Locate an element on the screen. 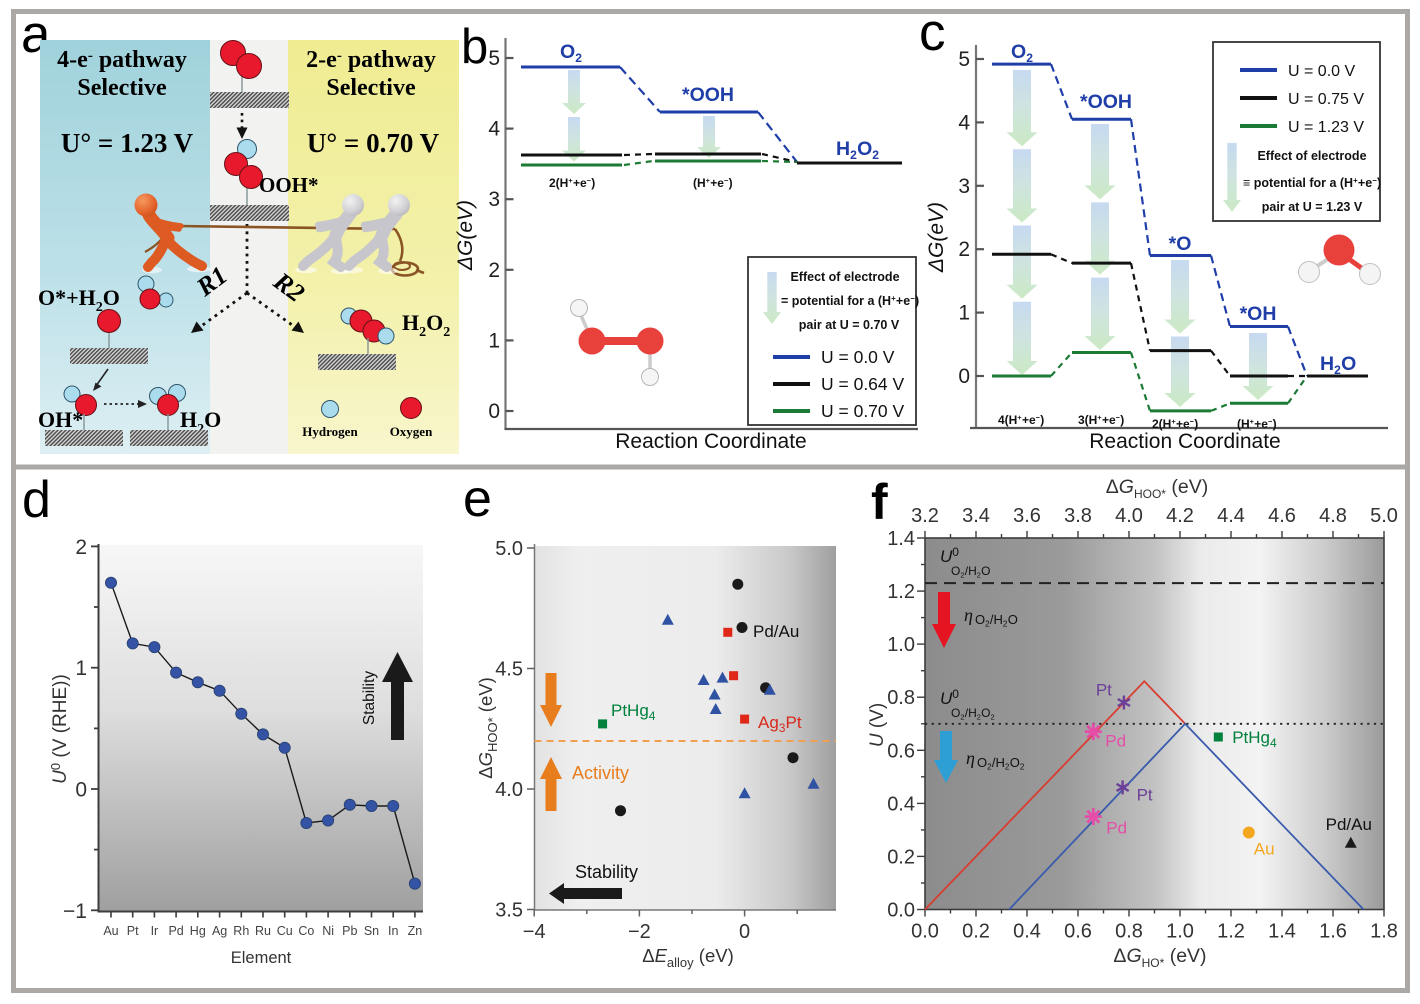 The height and width of the screenshot is (1004, 1420). svg-text: 4-e- pathway is located at coordinates (122, 60).